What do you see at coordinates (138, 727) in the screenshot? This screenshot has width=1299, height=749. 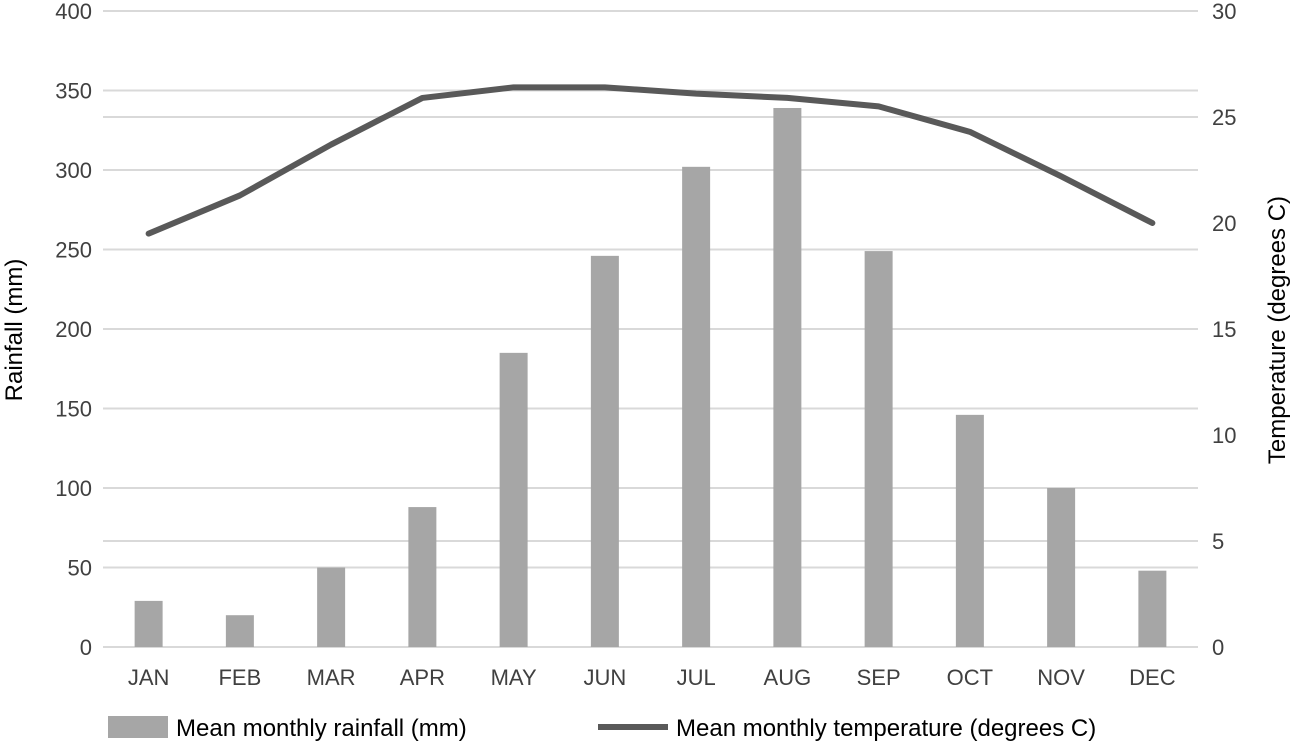 I see `legend-swatch-rainfall` at bounding box center [138, 727].